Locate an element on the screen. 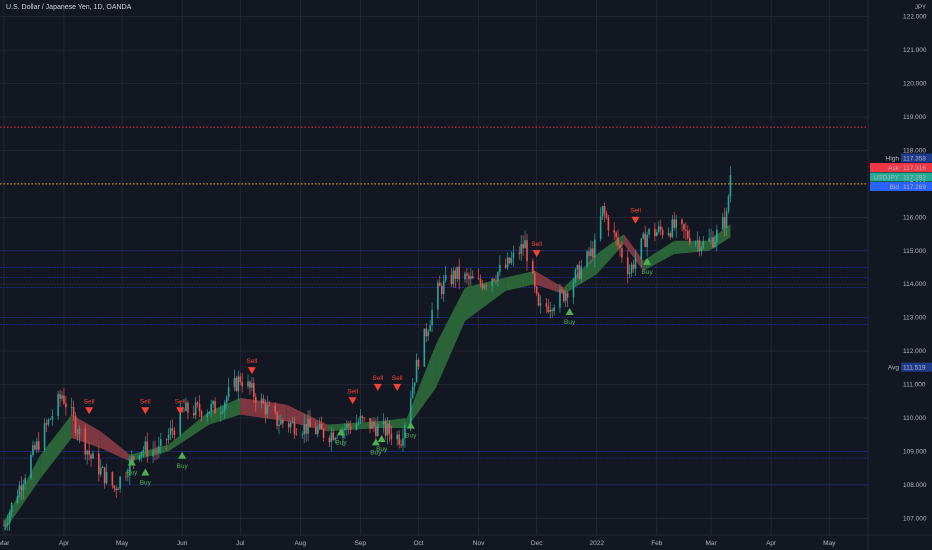  currency-label: JPY is located at coordinates (920, 8).